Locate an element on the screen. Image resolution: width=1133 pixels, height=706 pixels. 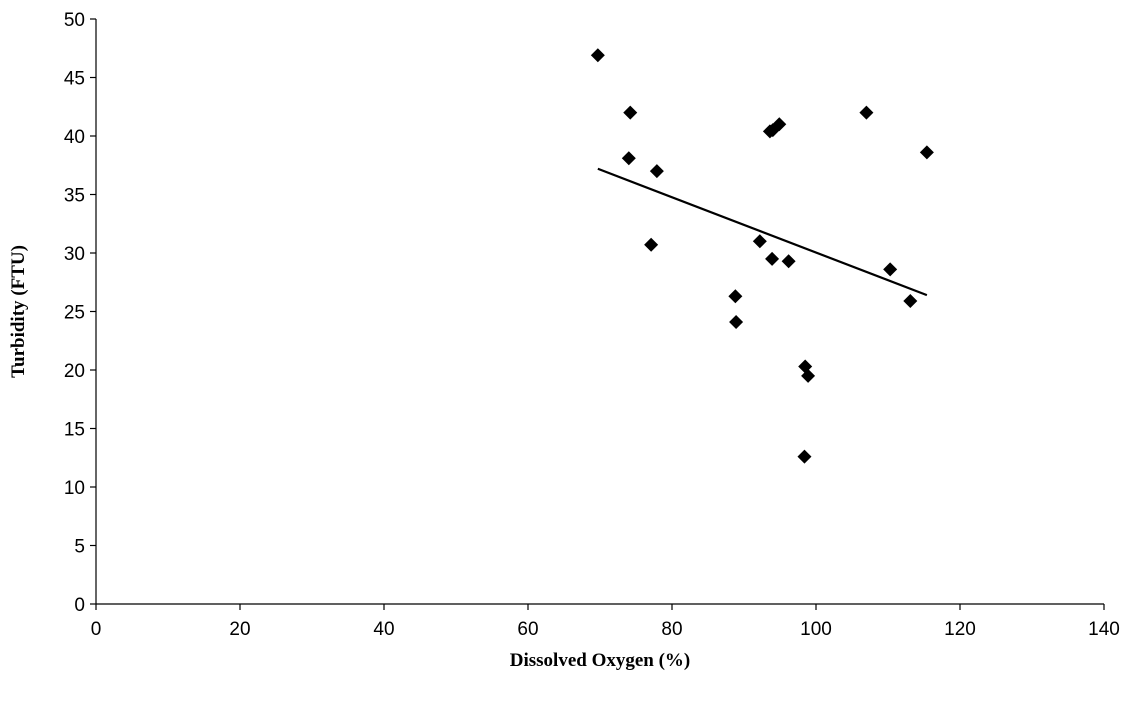
y-axis-title: Turbidity (FTU) is located at coordinates (18, 311).